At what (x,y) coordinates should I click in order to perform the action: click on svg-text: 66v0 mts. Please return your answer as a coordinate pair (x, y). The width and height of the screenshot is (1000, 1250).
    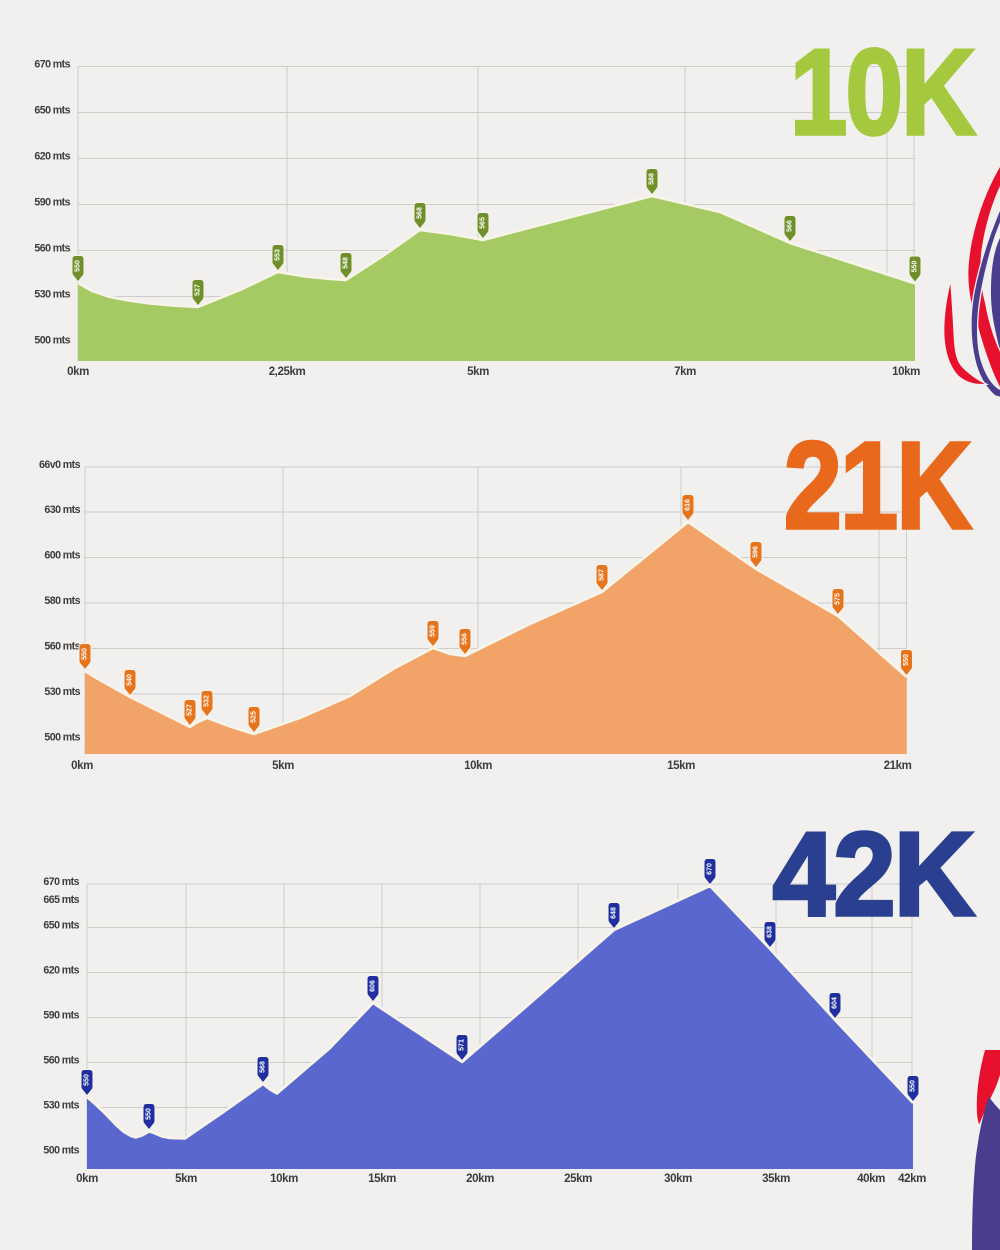
    Looking at the image, I should click on (60, 465).